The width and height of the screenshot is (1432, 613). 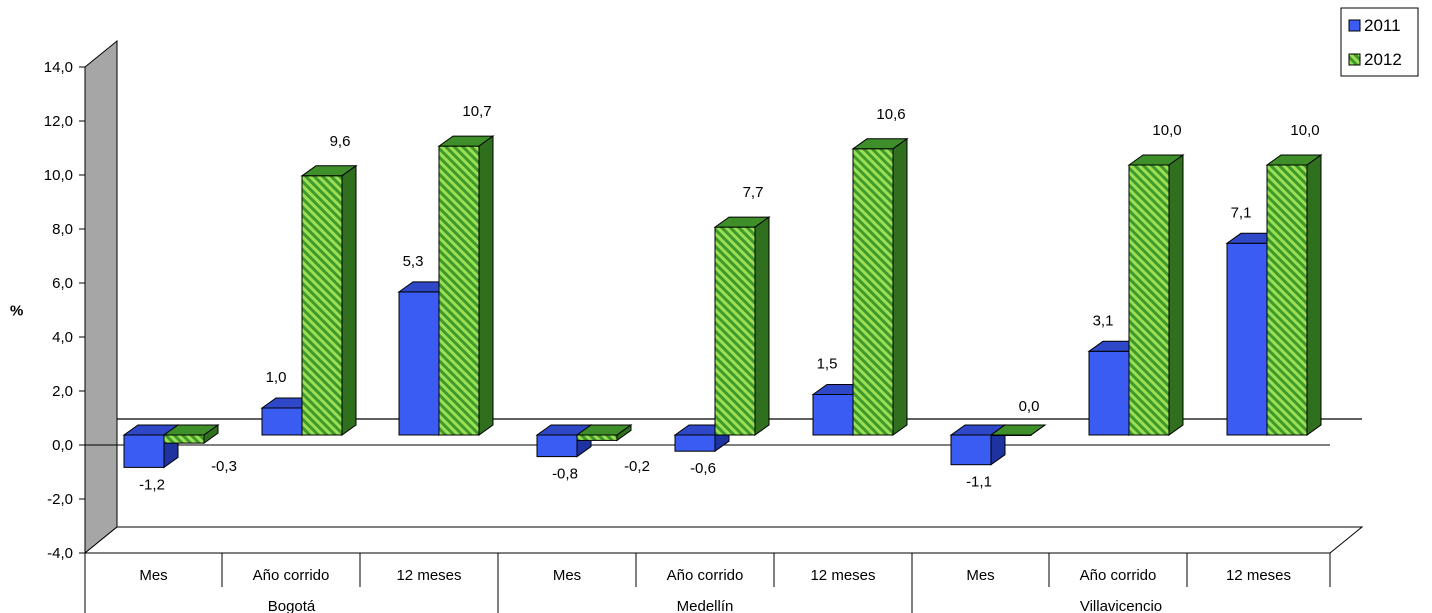 I want to click on side-wall, so click(x=101, y=297).